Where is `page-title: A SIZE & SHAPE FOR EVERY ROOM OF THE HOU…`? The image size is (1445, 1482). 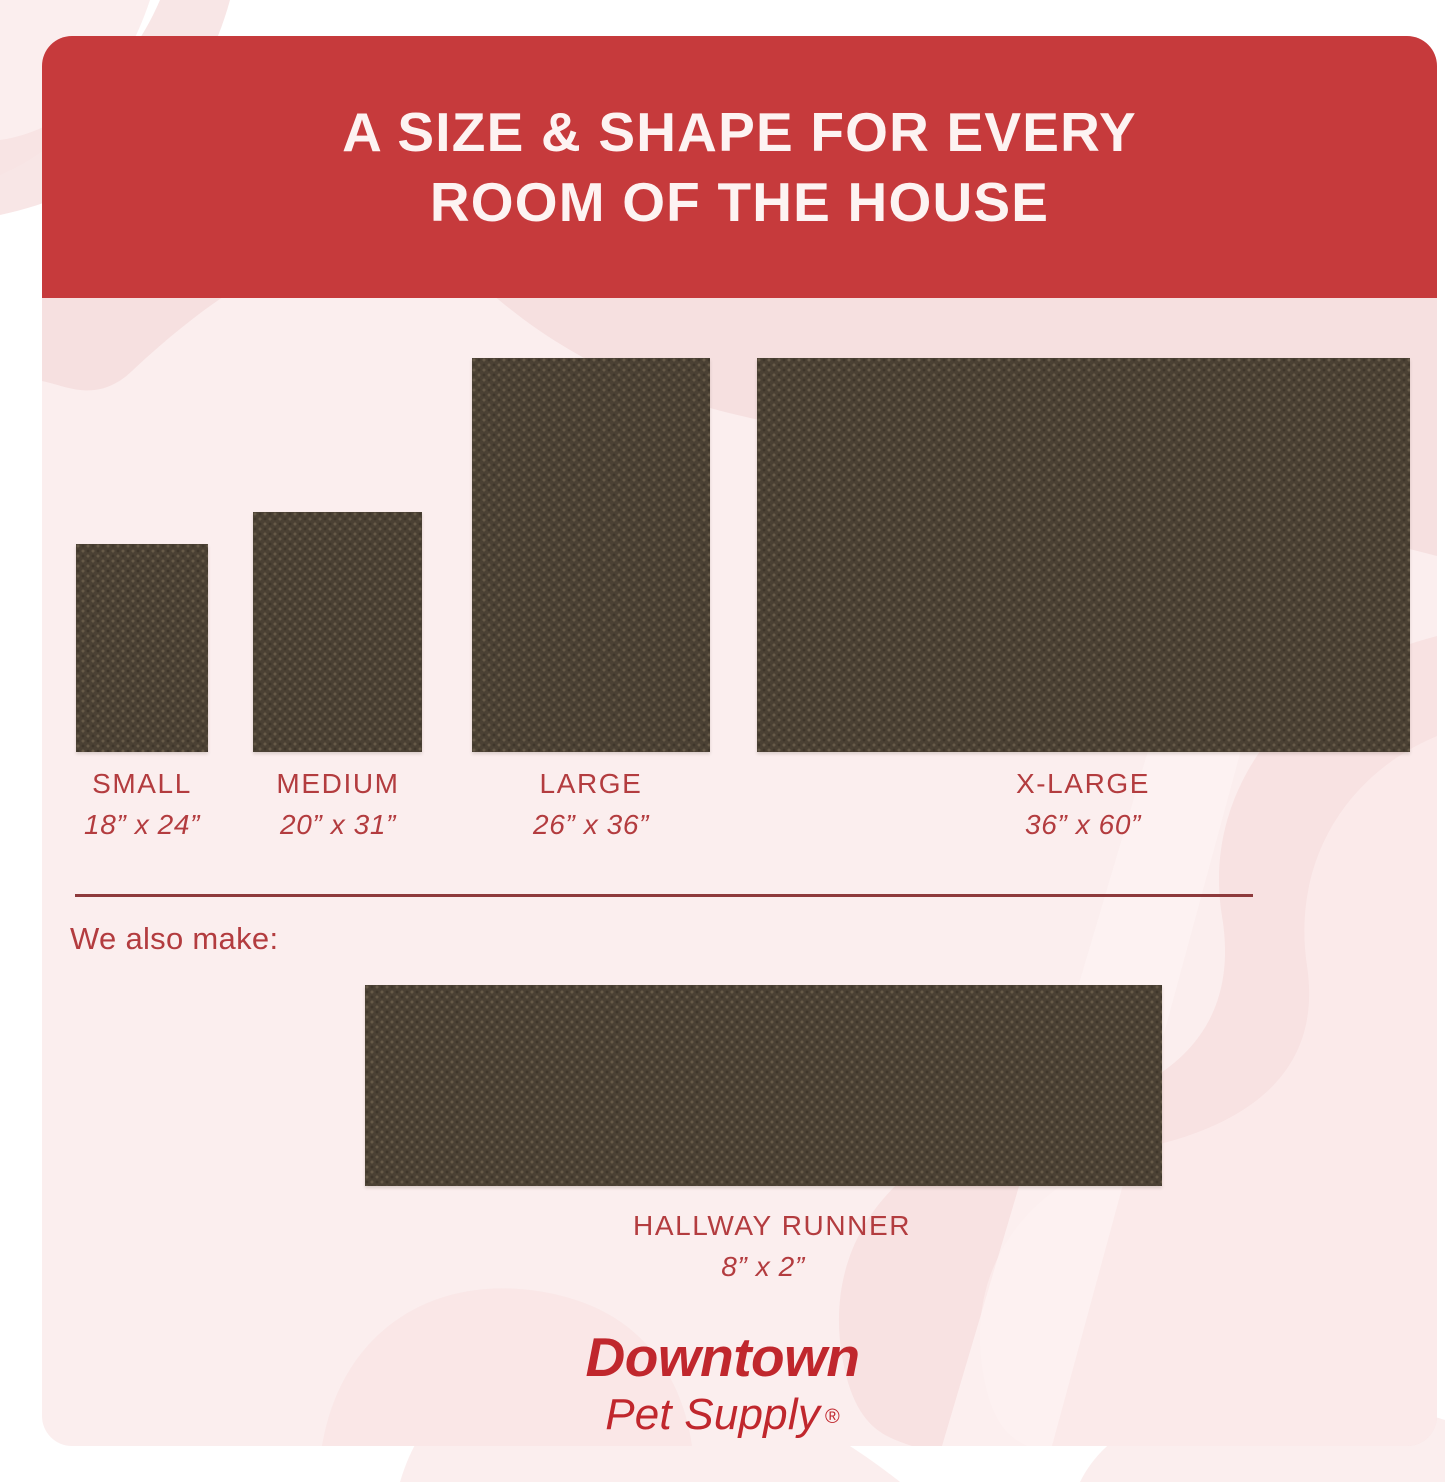 page-title: A SIZE & SHAPE FOR EVERY ROOM OF THE HOU… is located at coordinates (739, 167).